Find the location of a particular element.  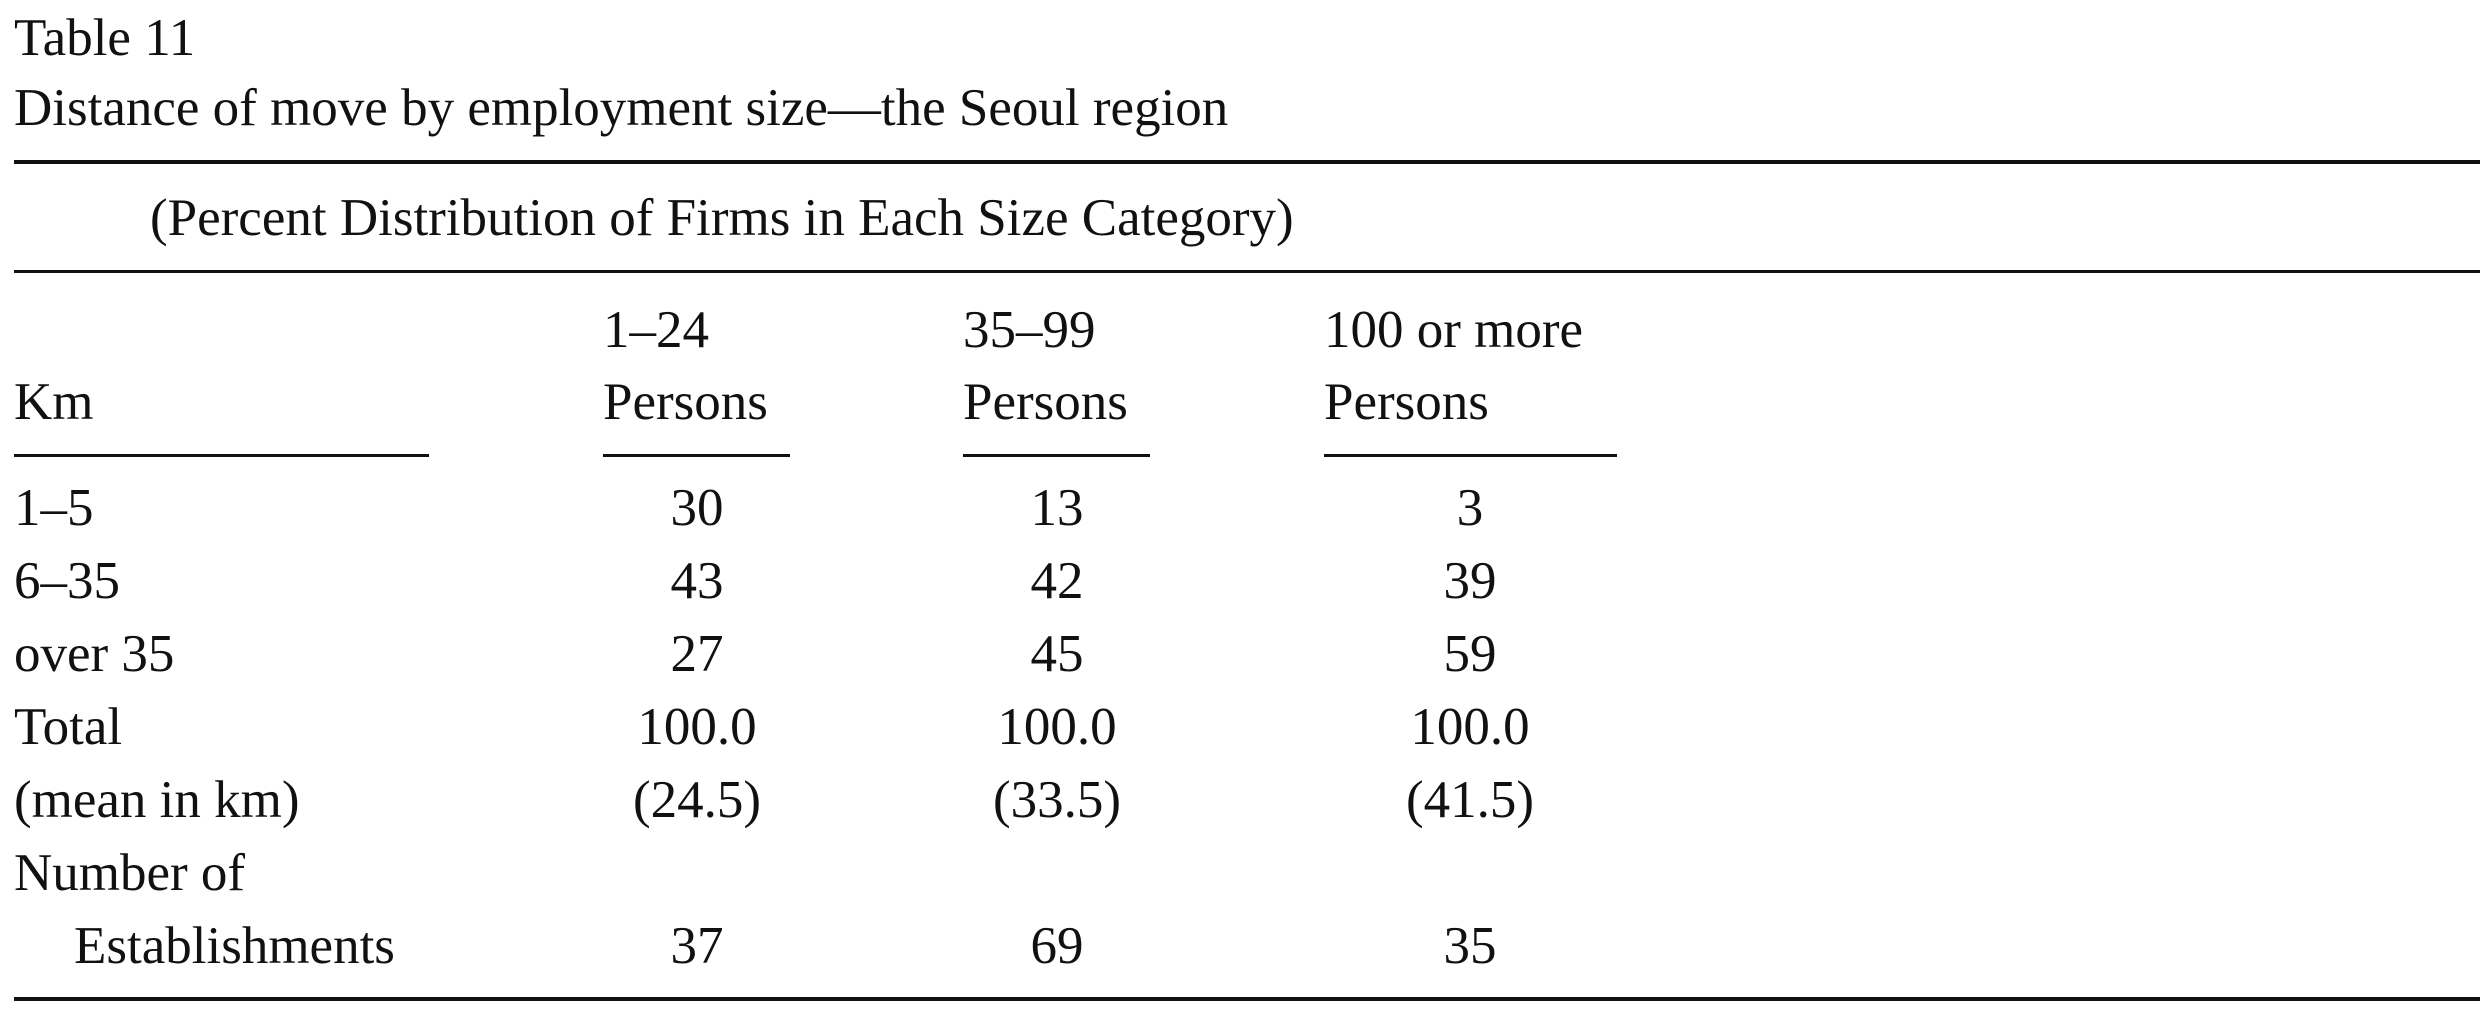

column-header-3-underline is located at coordinates (1470, 455).